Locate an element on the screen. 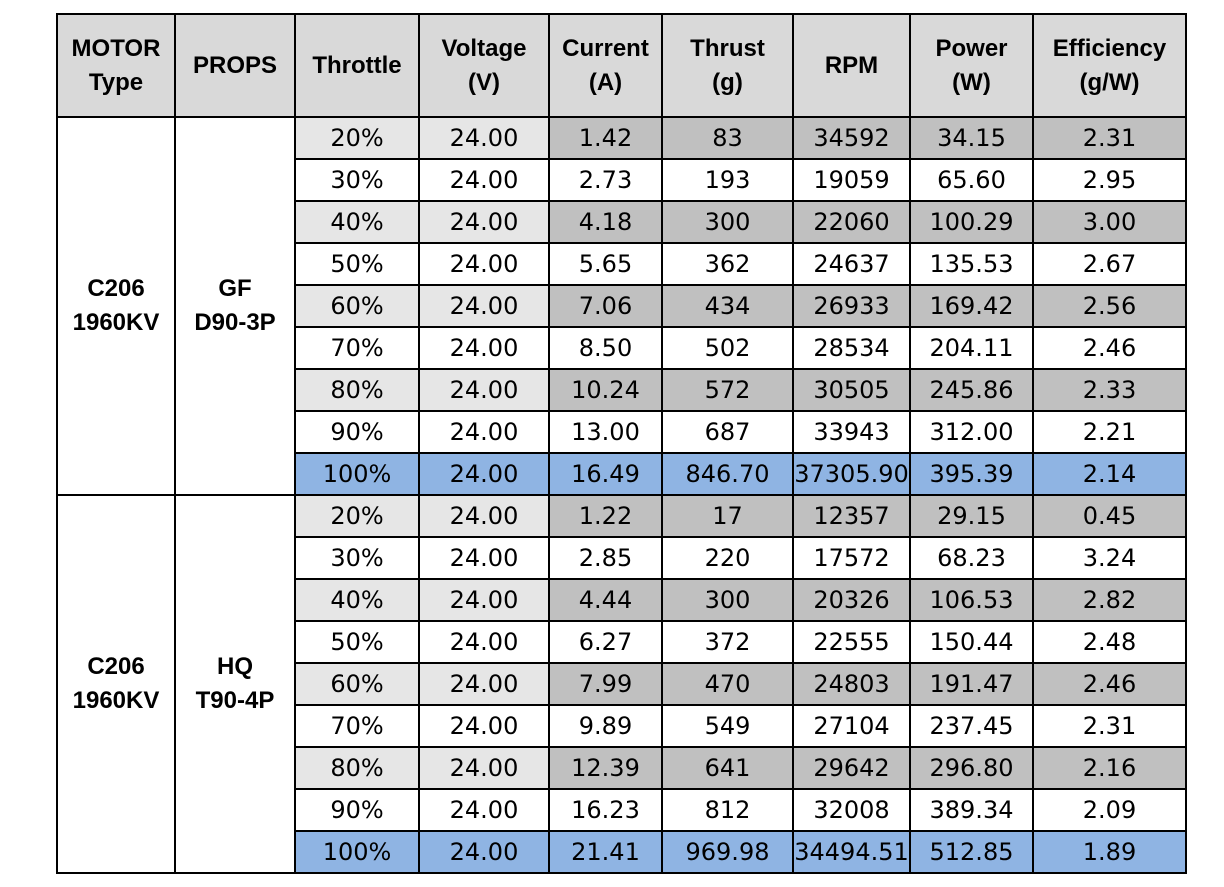 This screenshot has width=1224, height=887. rpm-cell: 34494.51 is located at coordinates (851, 852).